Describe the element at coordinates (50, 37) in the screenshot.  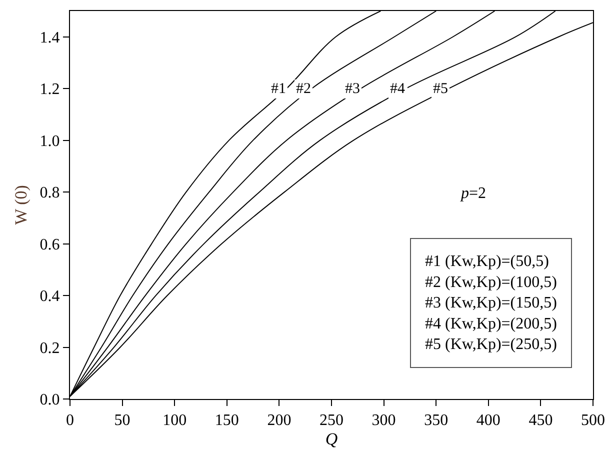
I see `y-tick-label: 1.4` at that location.